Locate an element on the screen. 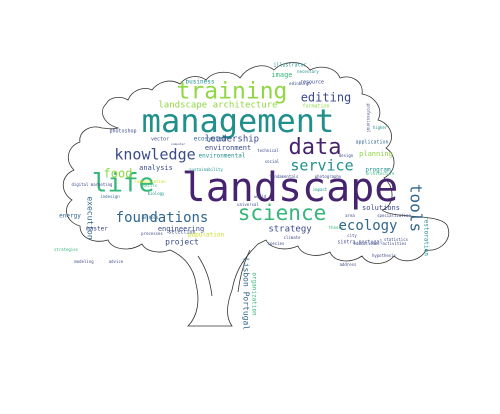 Image resolution: width=500 pixels, height=414 pixels. word-vector: vector is located at coordinates (160, 140).